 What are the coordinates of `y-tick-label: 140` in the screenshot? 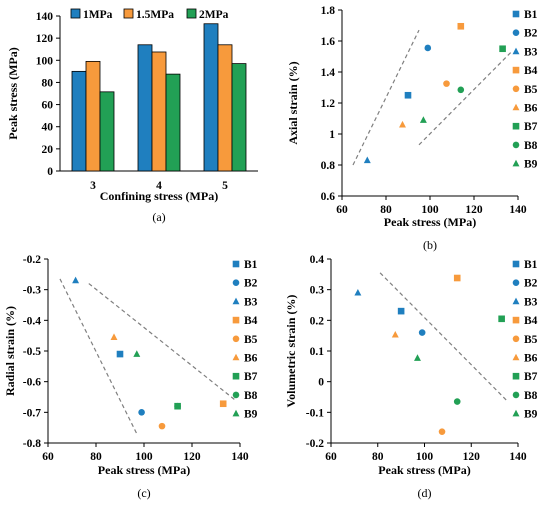 It's located at (45, 17).